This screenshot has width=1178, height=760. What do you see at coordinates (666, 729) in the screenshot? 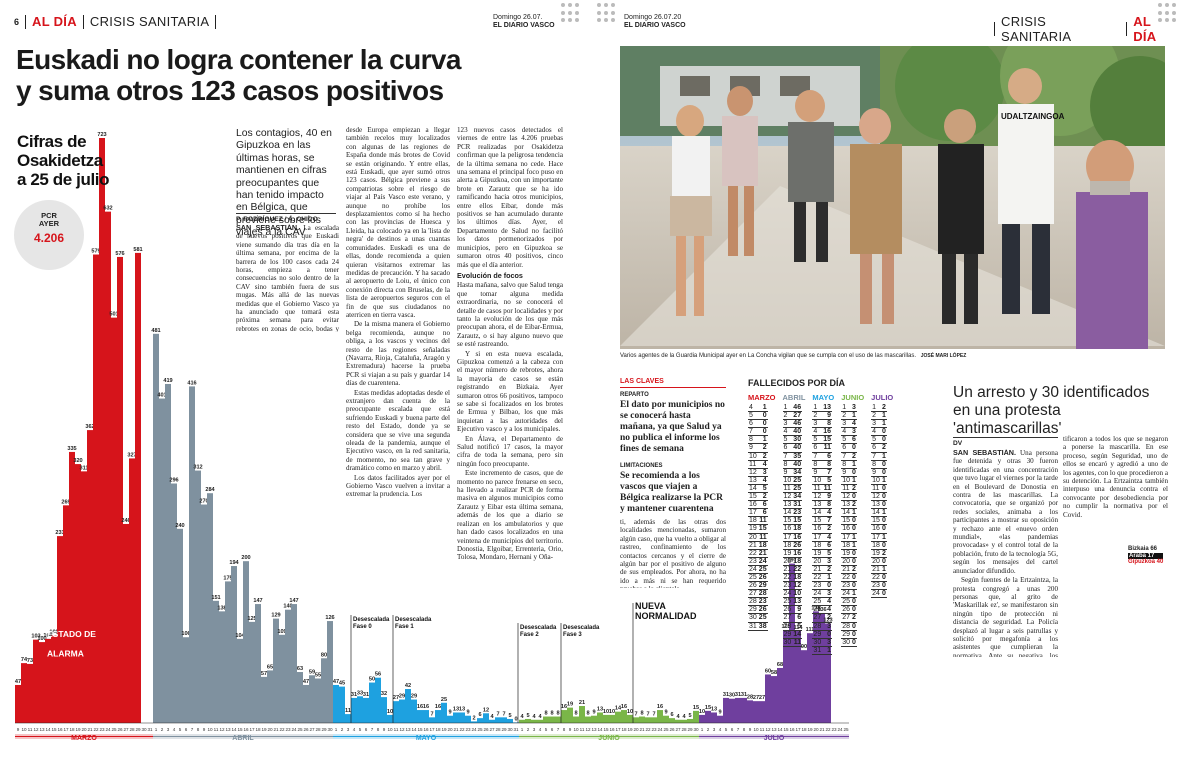
I see `x-tick-label: 25` at bounding box center [666, 729].